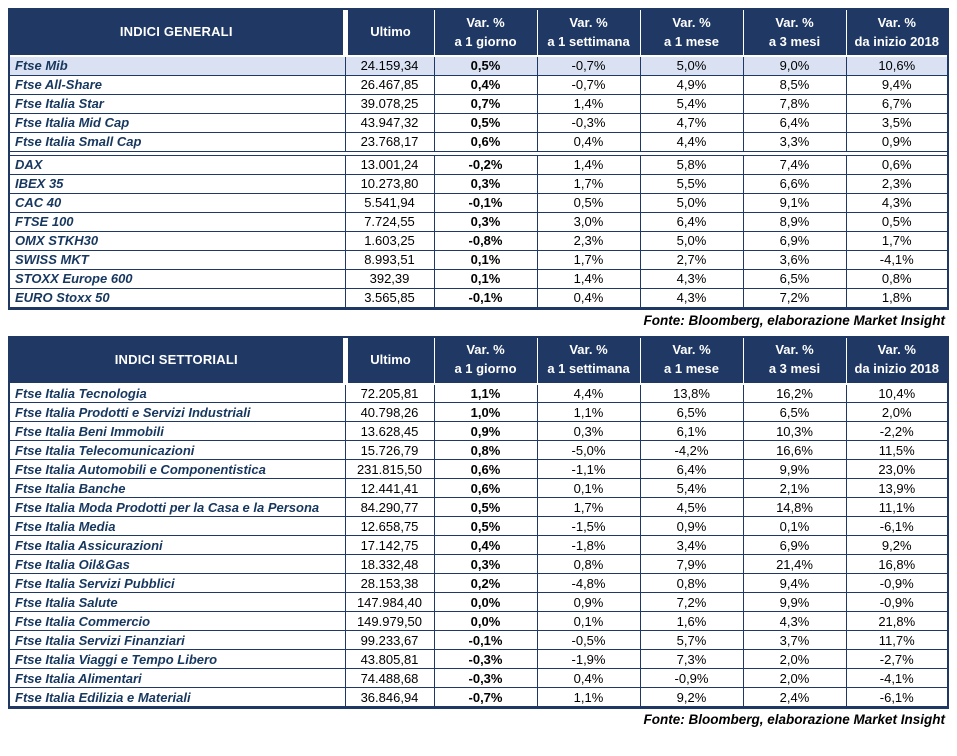 This screenshot has height=756, width=957. Describe the element at coordinates (691, 122) in the screenshot. I see `var-value: 4,7%` at that location.